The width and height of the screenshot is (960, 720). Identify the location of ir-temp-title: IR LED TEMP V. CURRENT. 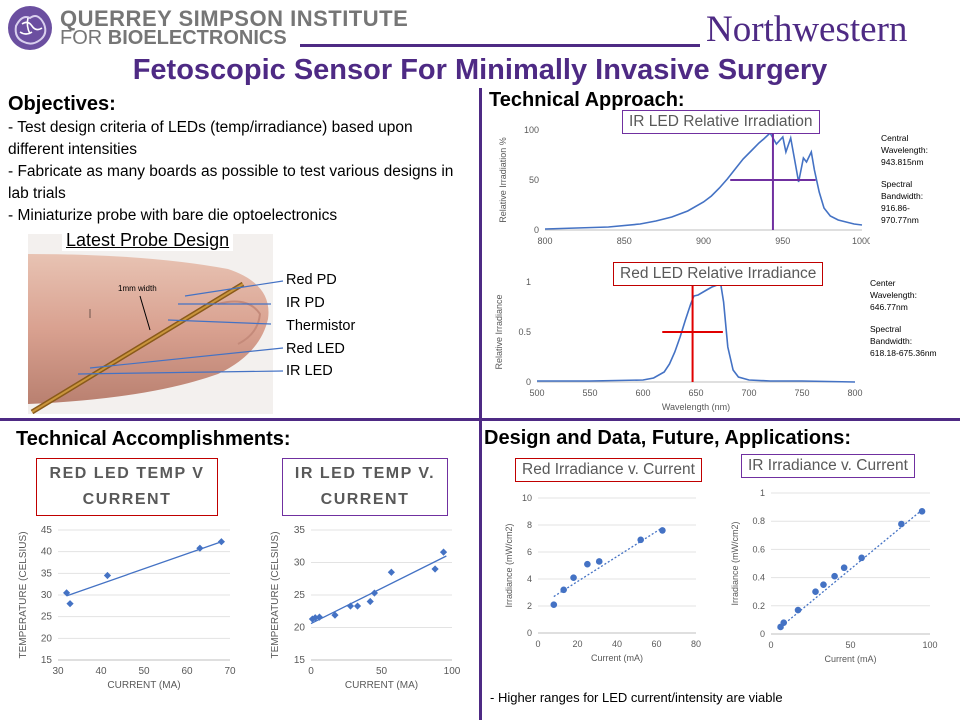
(365, 487).